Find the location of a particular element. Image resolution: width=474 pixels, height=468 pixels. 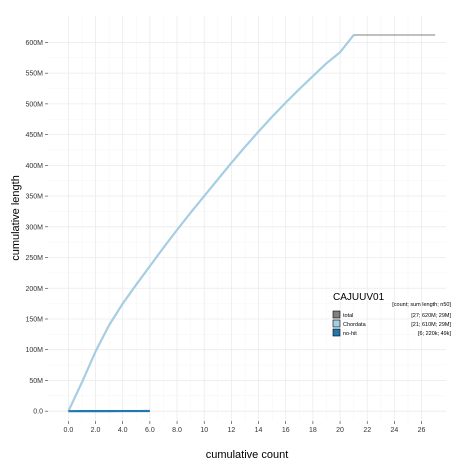

y-tick-label: 100M is located at coordinates (34, 350).